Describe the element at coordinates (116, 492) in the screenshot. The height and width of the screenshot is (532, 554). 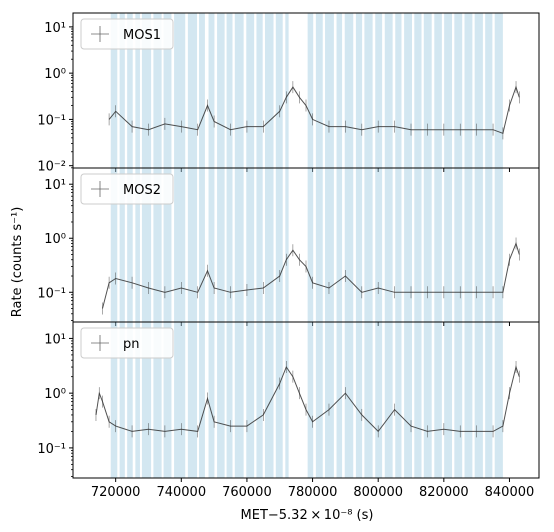
I see `x-tick-label: 720000` at that location.